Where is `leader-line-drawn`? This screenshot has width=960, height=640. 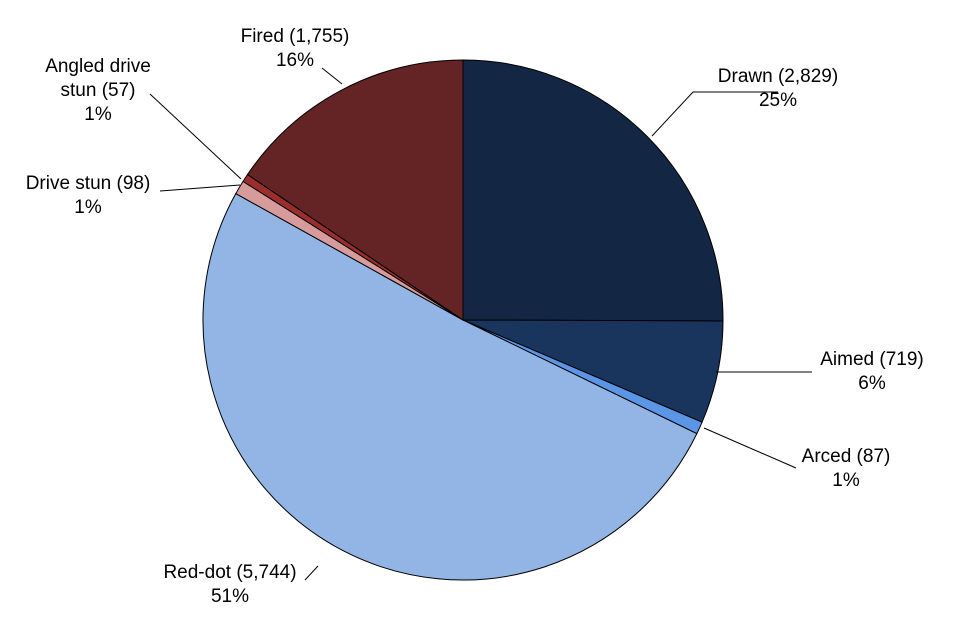
leader-line-drawn is located at coordinates (714, 114).